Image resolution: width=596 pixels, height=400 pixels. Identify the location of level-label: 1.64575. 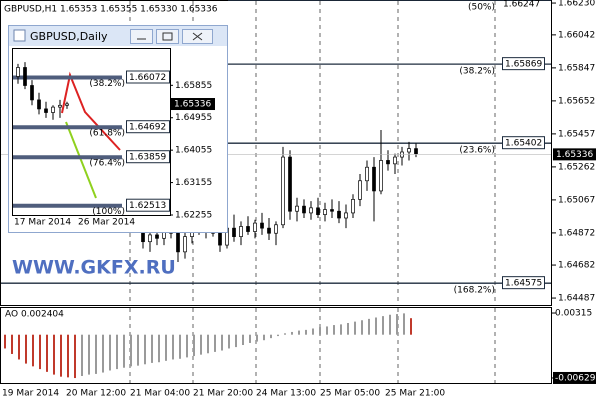
(523, 284).